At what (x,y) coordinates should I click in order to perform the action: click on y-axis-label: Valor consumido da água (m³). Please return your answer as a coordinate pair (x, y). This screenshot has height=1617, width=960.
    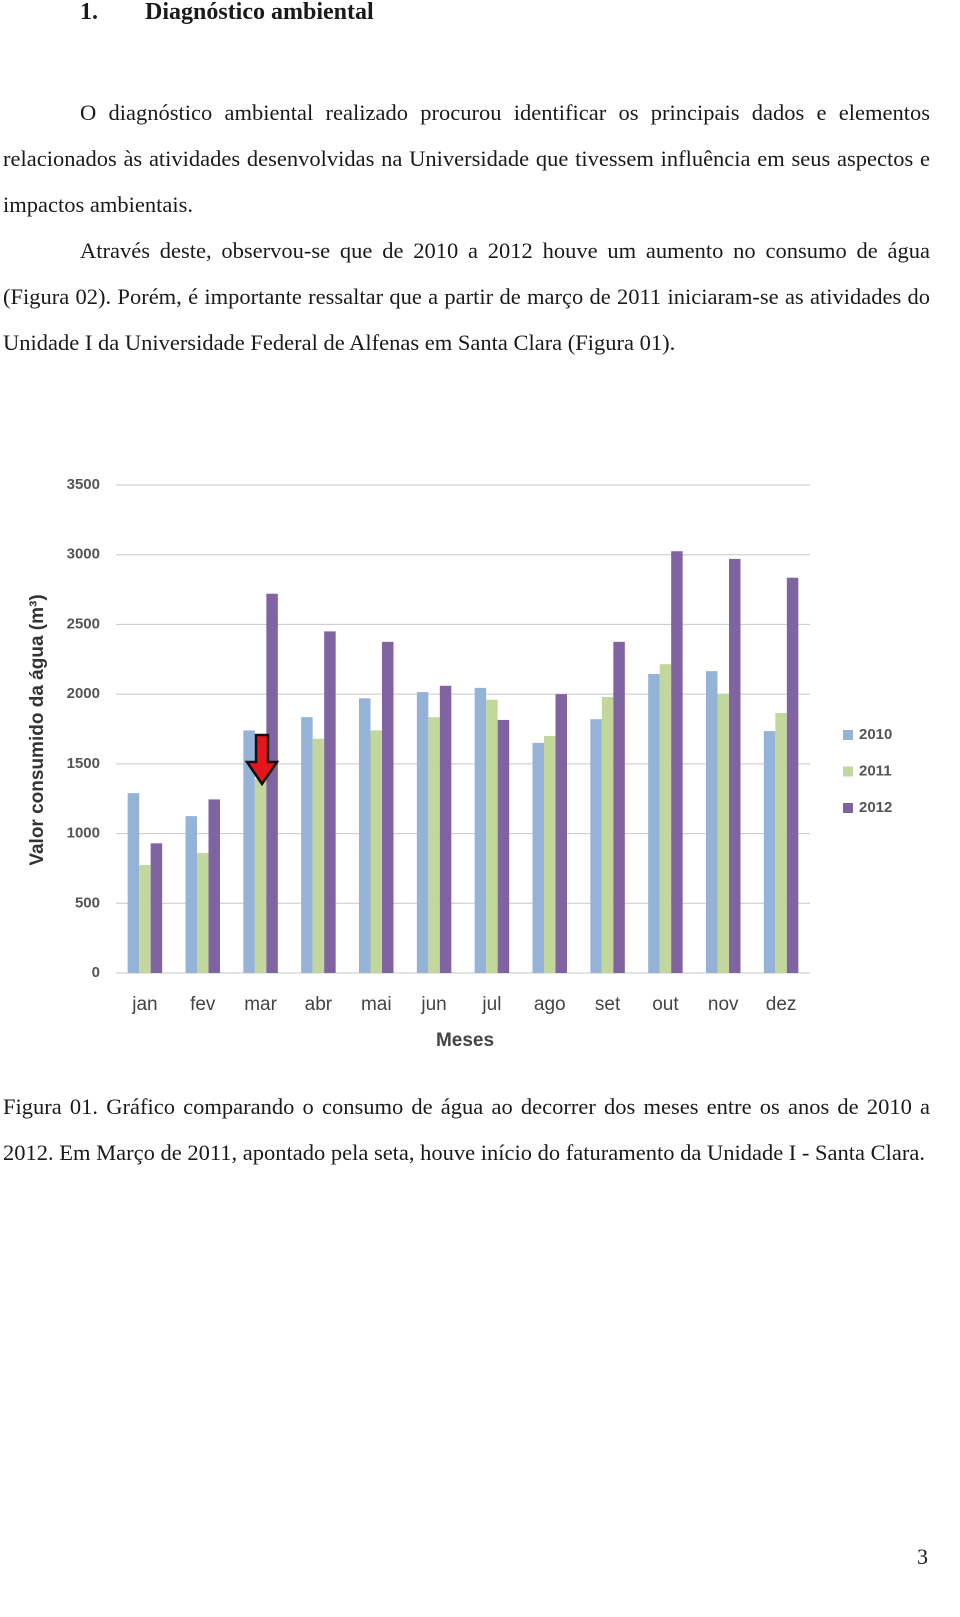
    Looking at the image, I should click on (37, 729).